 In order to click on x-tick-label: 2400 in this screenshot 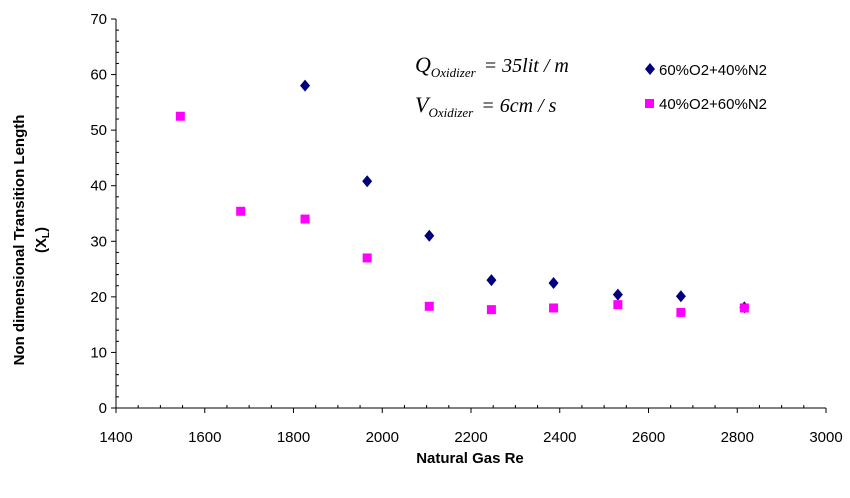, I will do `click(559, 437)`.